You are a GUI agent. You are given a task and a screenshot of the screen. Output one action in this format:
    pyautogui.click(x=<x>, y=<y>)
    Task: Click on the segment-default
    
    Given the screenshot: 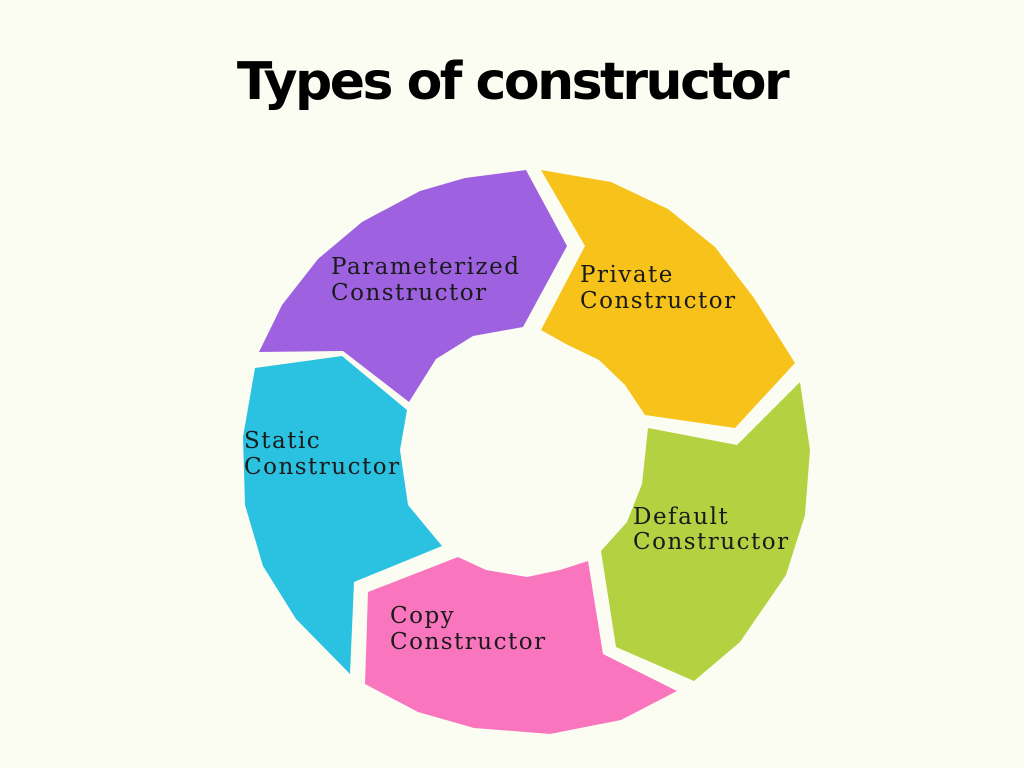 What is the action you would take?
    pyautogui.click(x=705, y=531)
    